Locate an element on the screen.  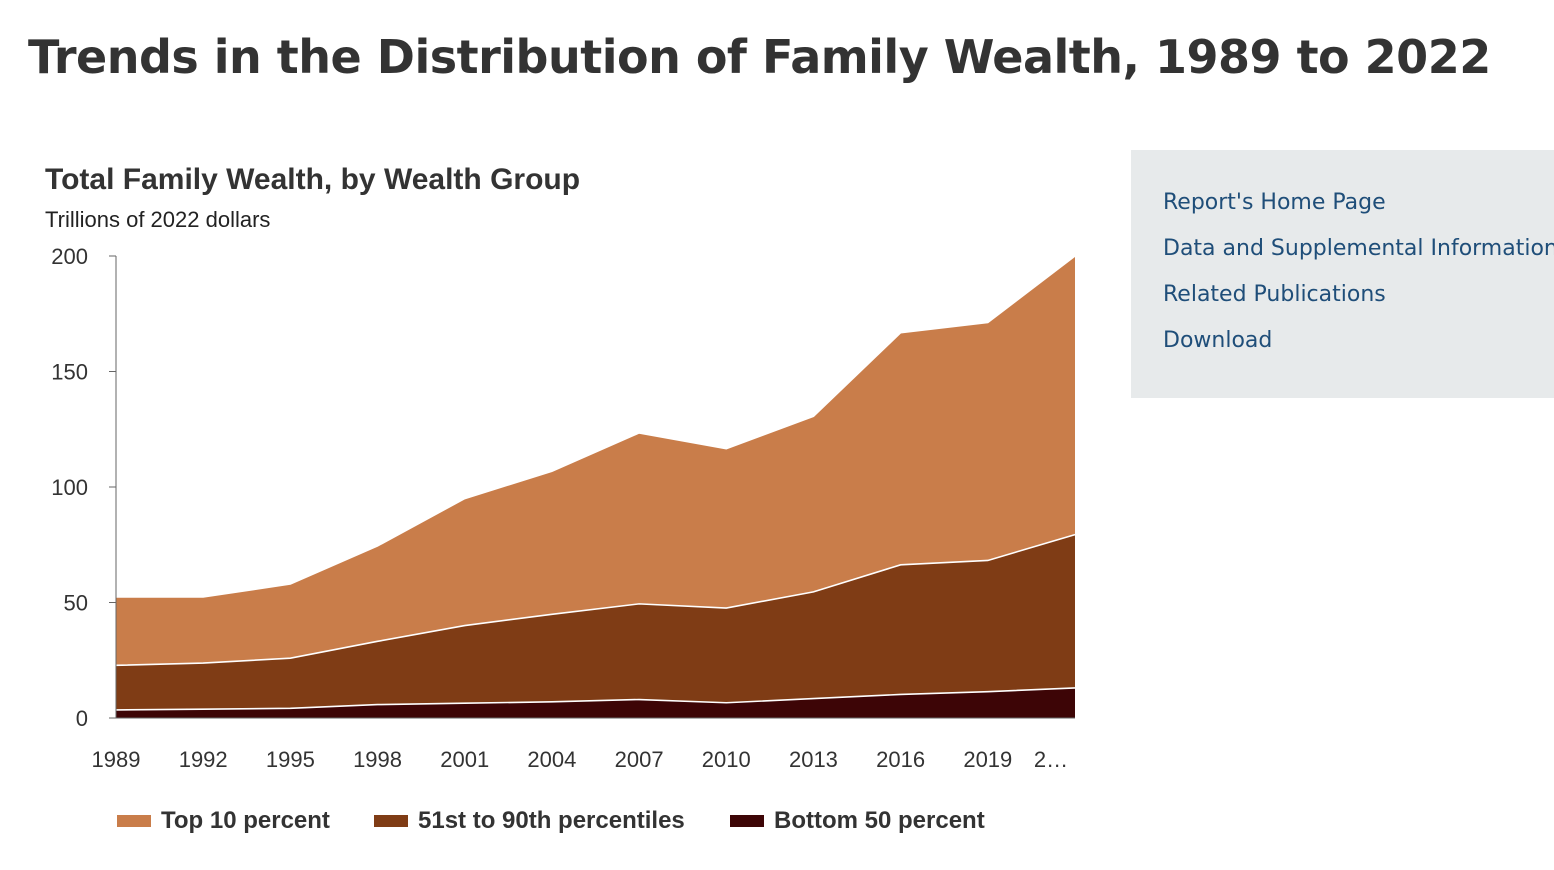
x-tick-label: 2019 is located at coordinates (987, 759).